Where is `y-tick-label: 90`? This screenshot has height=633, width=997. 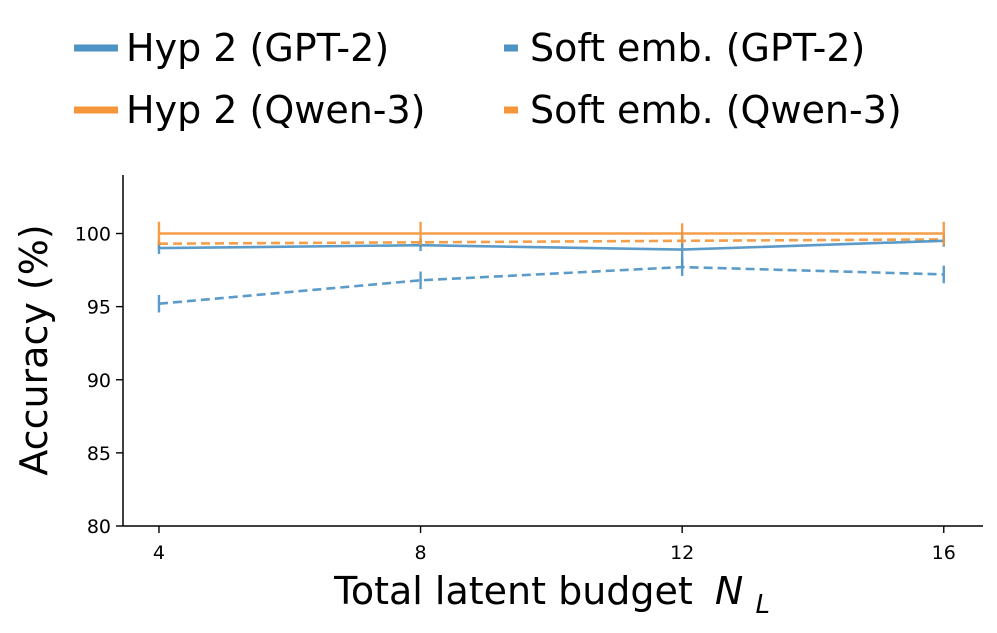
y-tick-label: 90 is located at coordinates (99, 381).